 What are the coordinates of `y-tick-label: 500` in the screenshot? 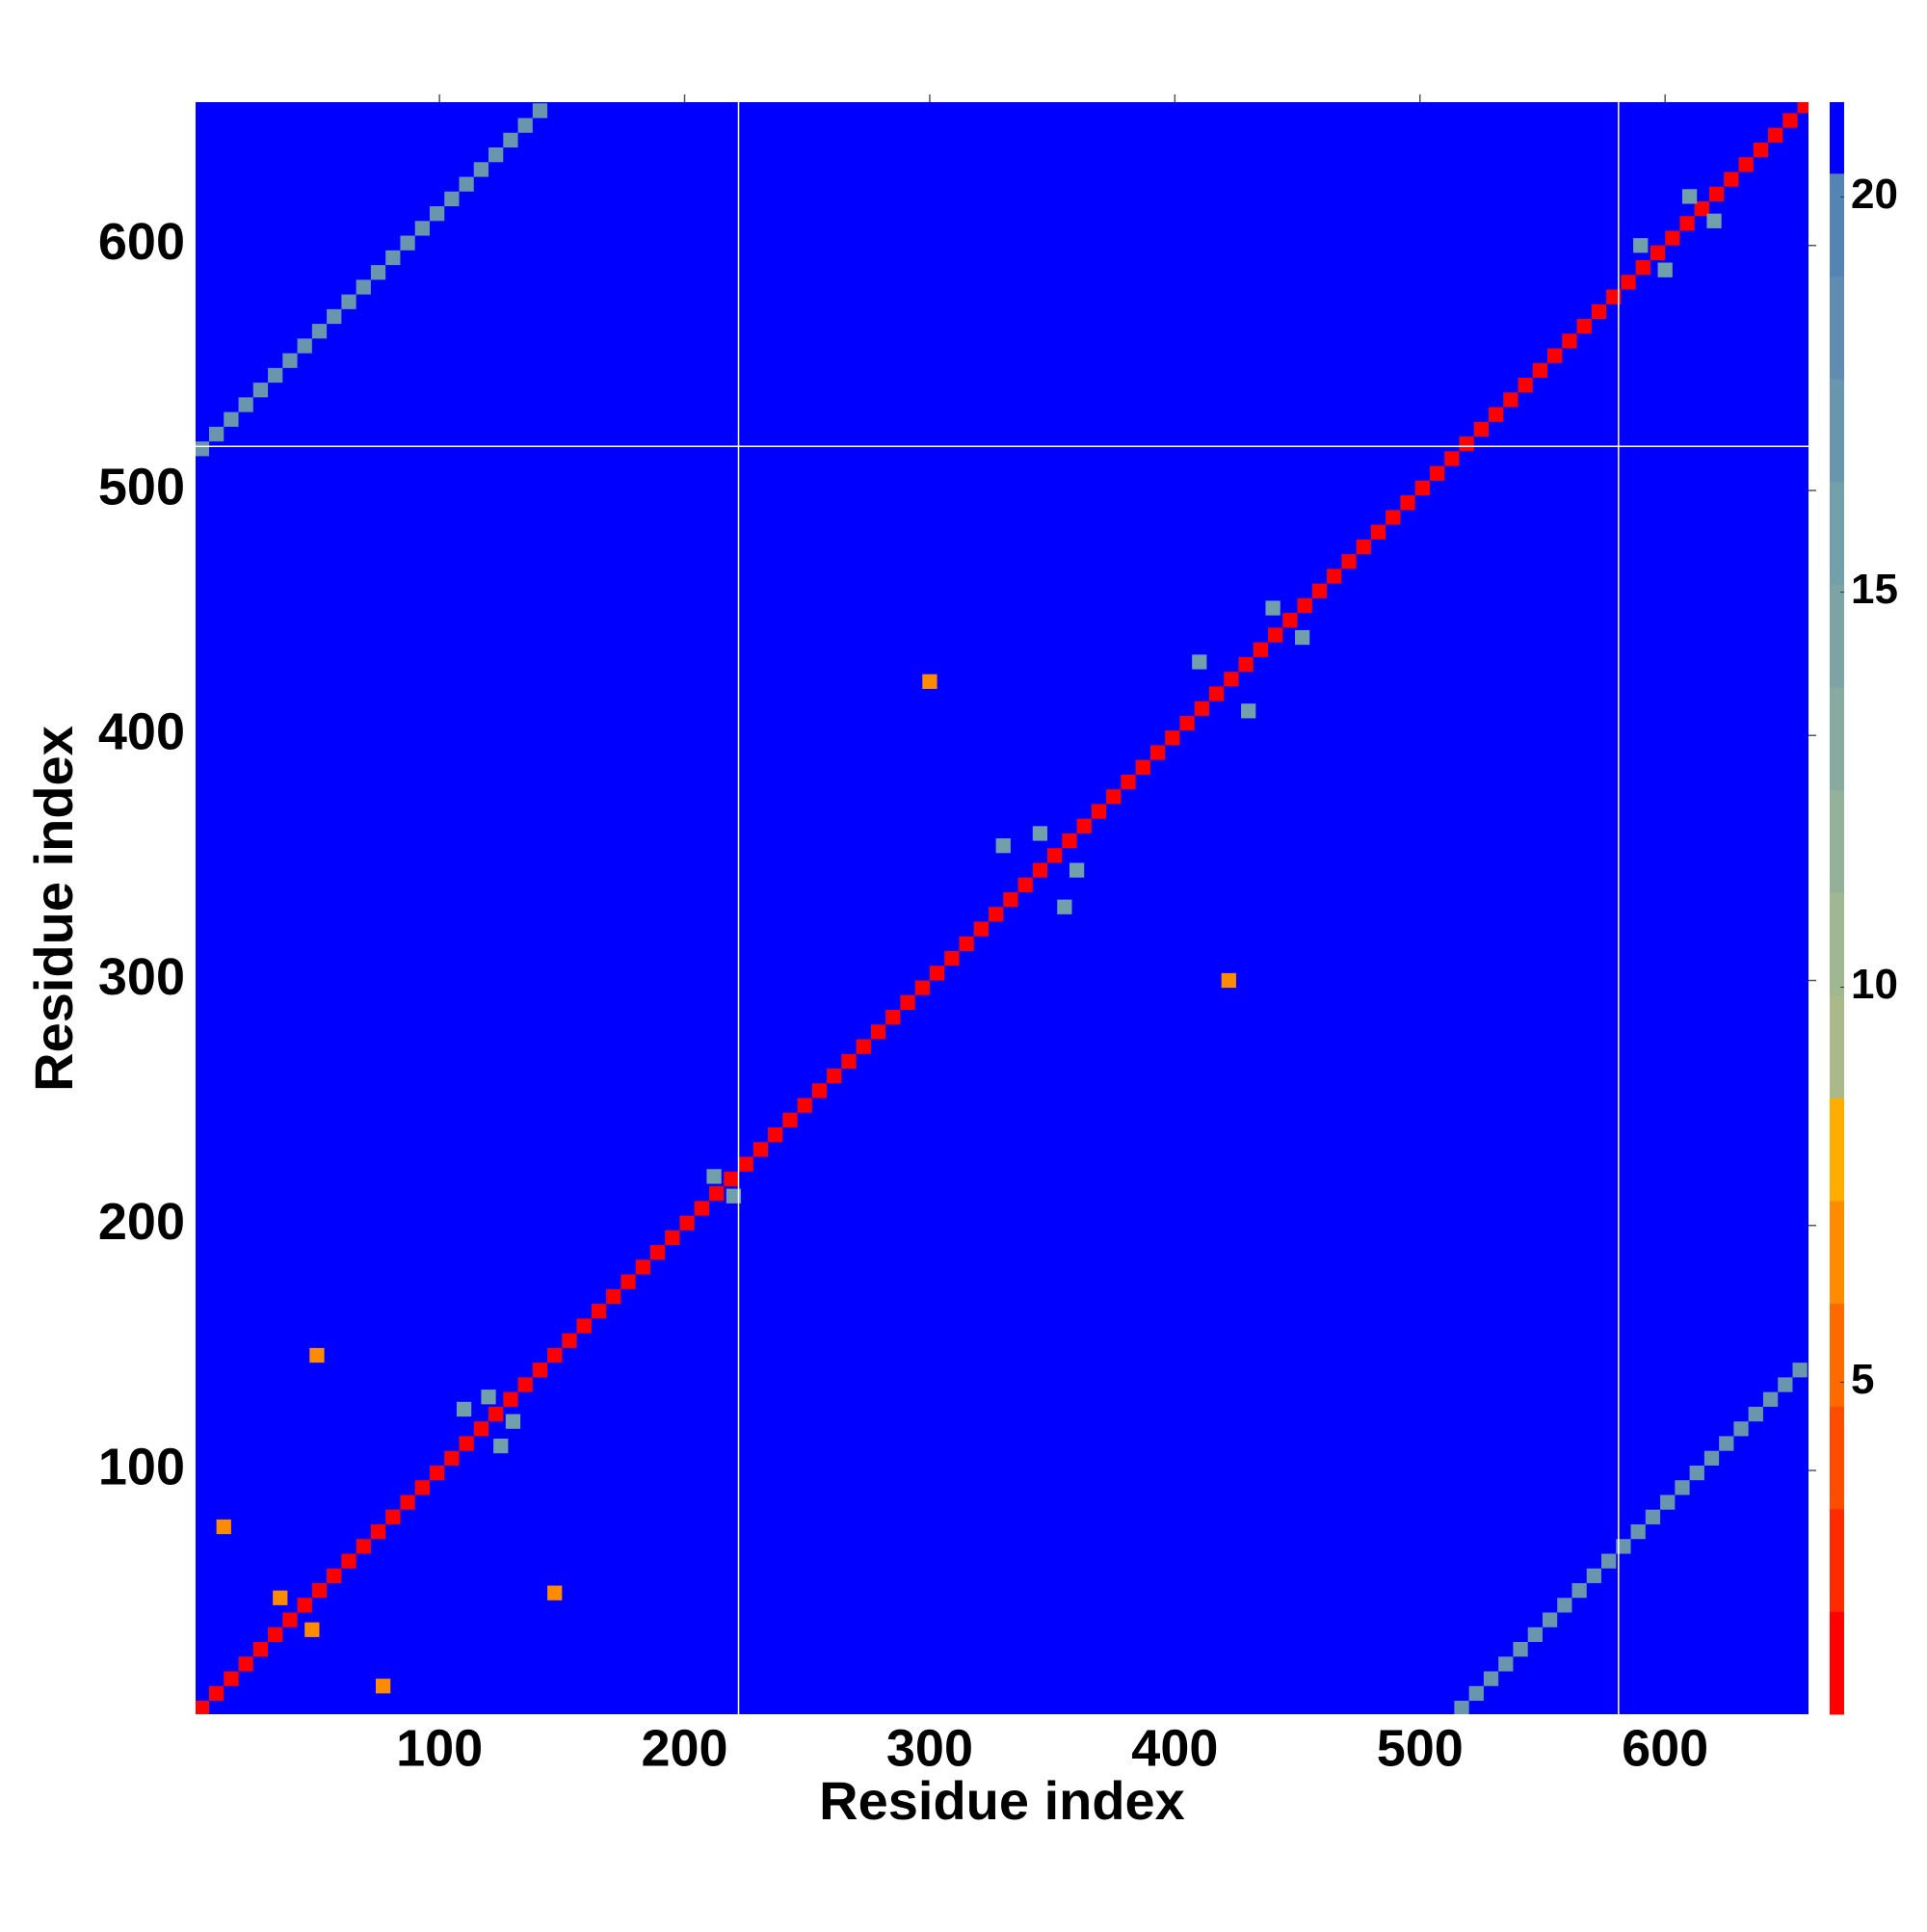 It's located at (141, 487).